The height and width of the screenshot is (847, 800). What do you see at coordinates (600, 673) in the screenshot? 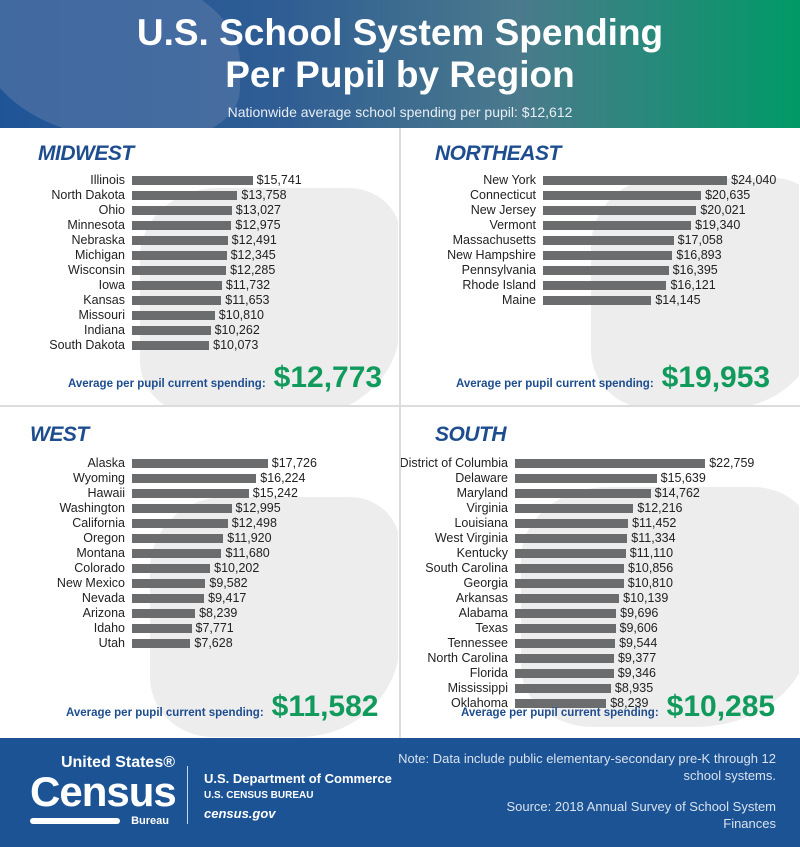
I see `bar-row: Florida $9,346` at bounding box center [600, 673].